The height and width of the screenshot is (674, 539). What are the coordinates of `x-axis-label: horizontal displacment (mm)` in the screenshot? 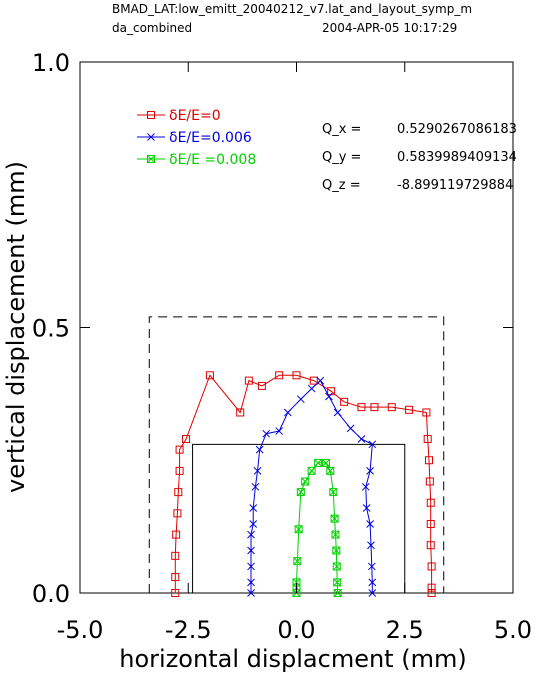 It's located at (292, 659).